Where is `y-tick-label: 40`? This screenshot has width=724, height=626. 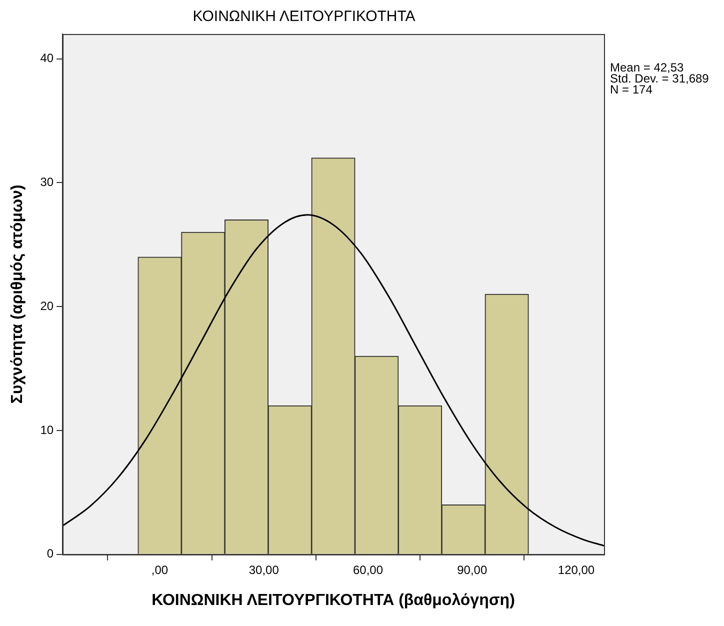
y-tick-label: 40 is located at coordinates (47, 58).